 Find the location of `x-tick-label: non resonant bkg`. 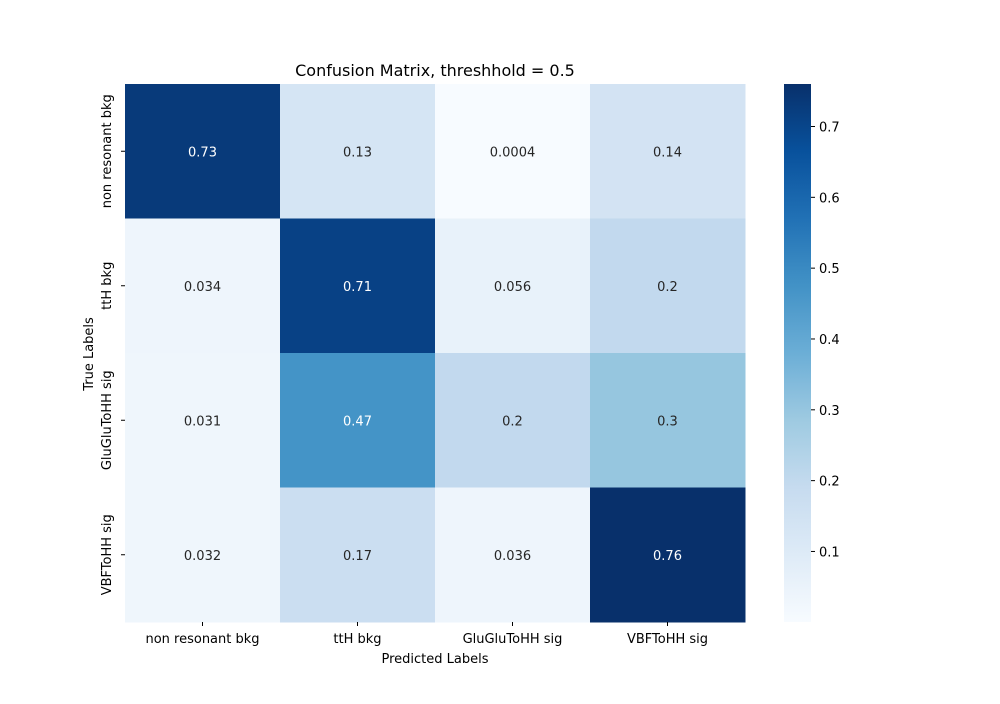

x-tick-label: non resonant bkg is located at coordinates (202, 639).